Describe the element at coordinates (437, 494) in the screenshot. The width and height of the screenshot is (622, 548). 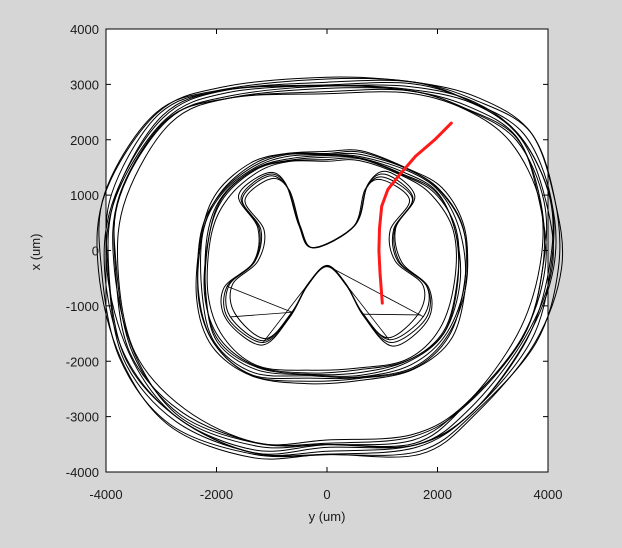
I see `x-tick-label: 2000` at that location.